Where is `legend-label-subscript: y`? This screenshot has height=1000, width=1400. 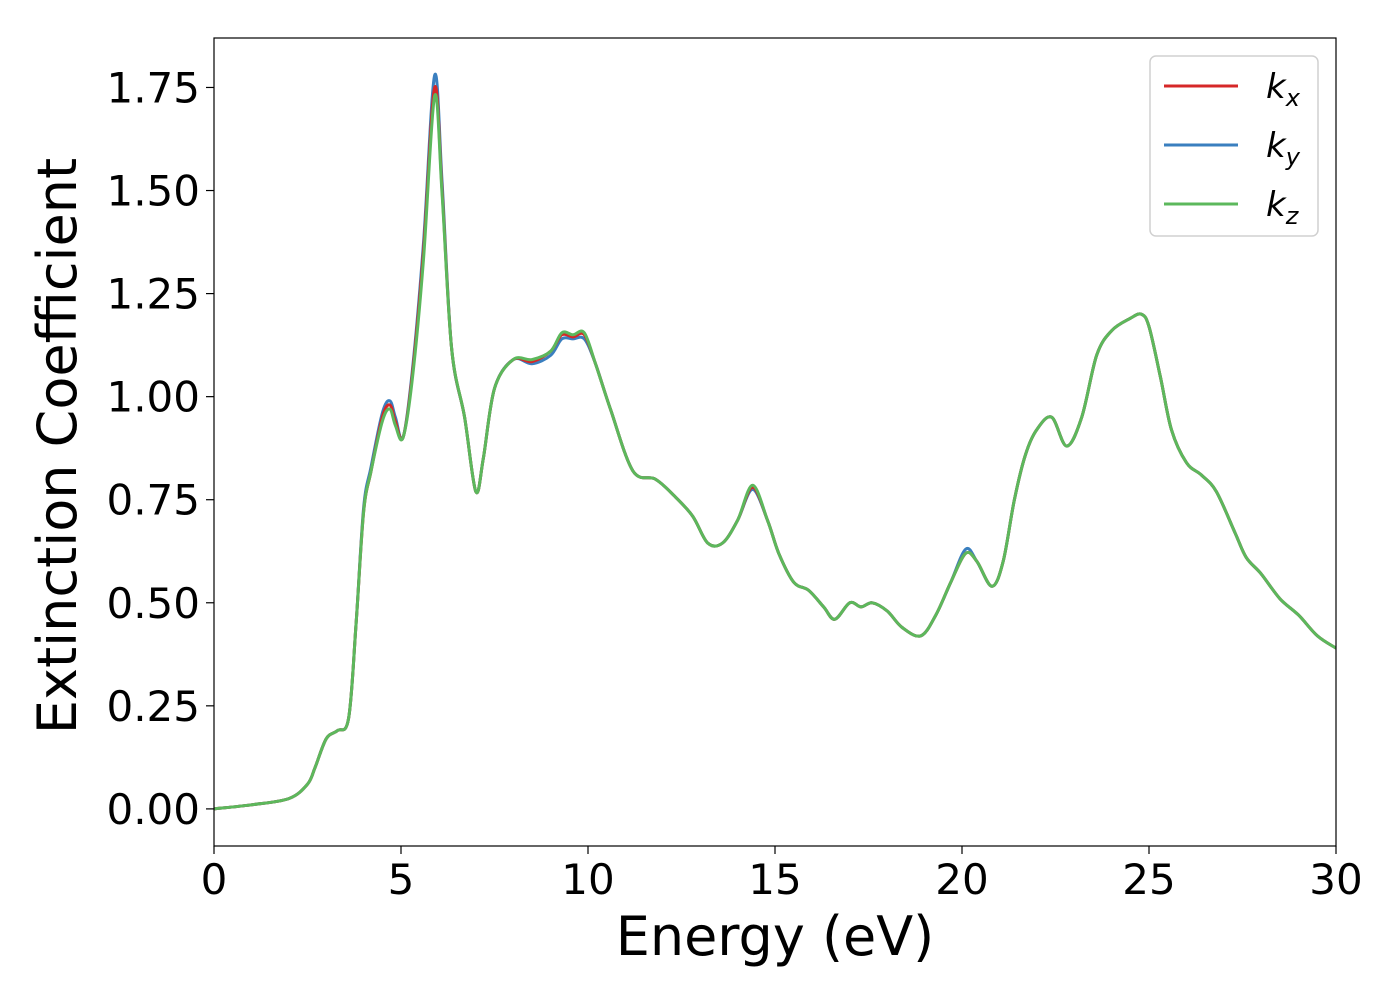 legend-label-subscript: y is located at coordinates (1293, 157).